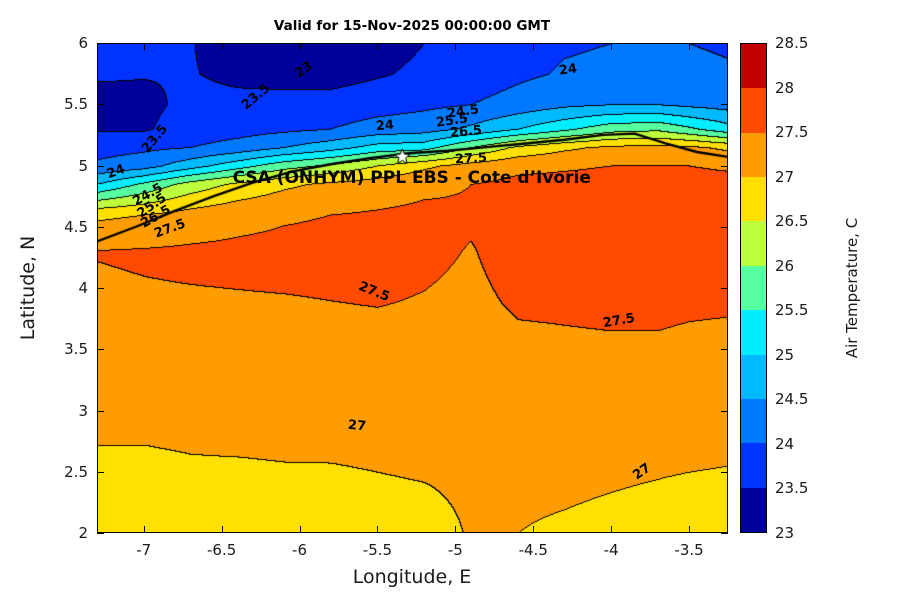 The width and height of the screenshot is (900, 600). Describe the element at coordinates (785, 354) in the screenshot. I see `colorbar-tick-label: 25` at that location.